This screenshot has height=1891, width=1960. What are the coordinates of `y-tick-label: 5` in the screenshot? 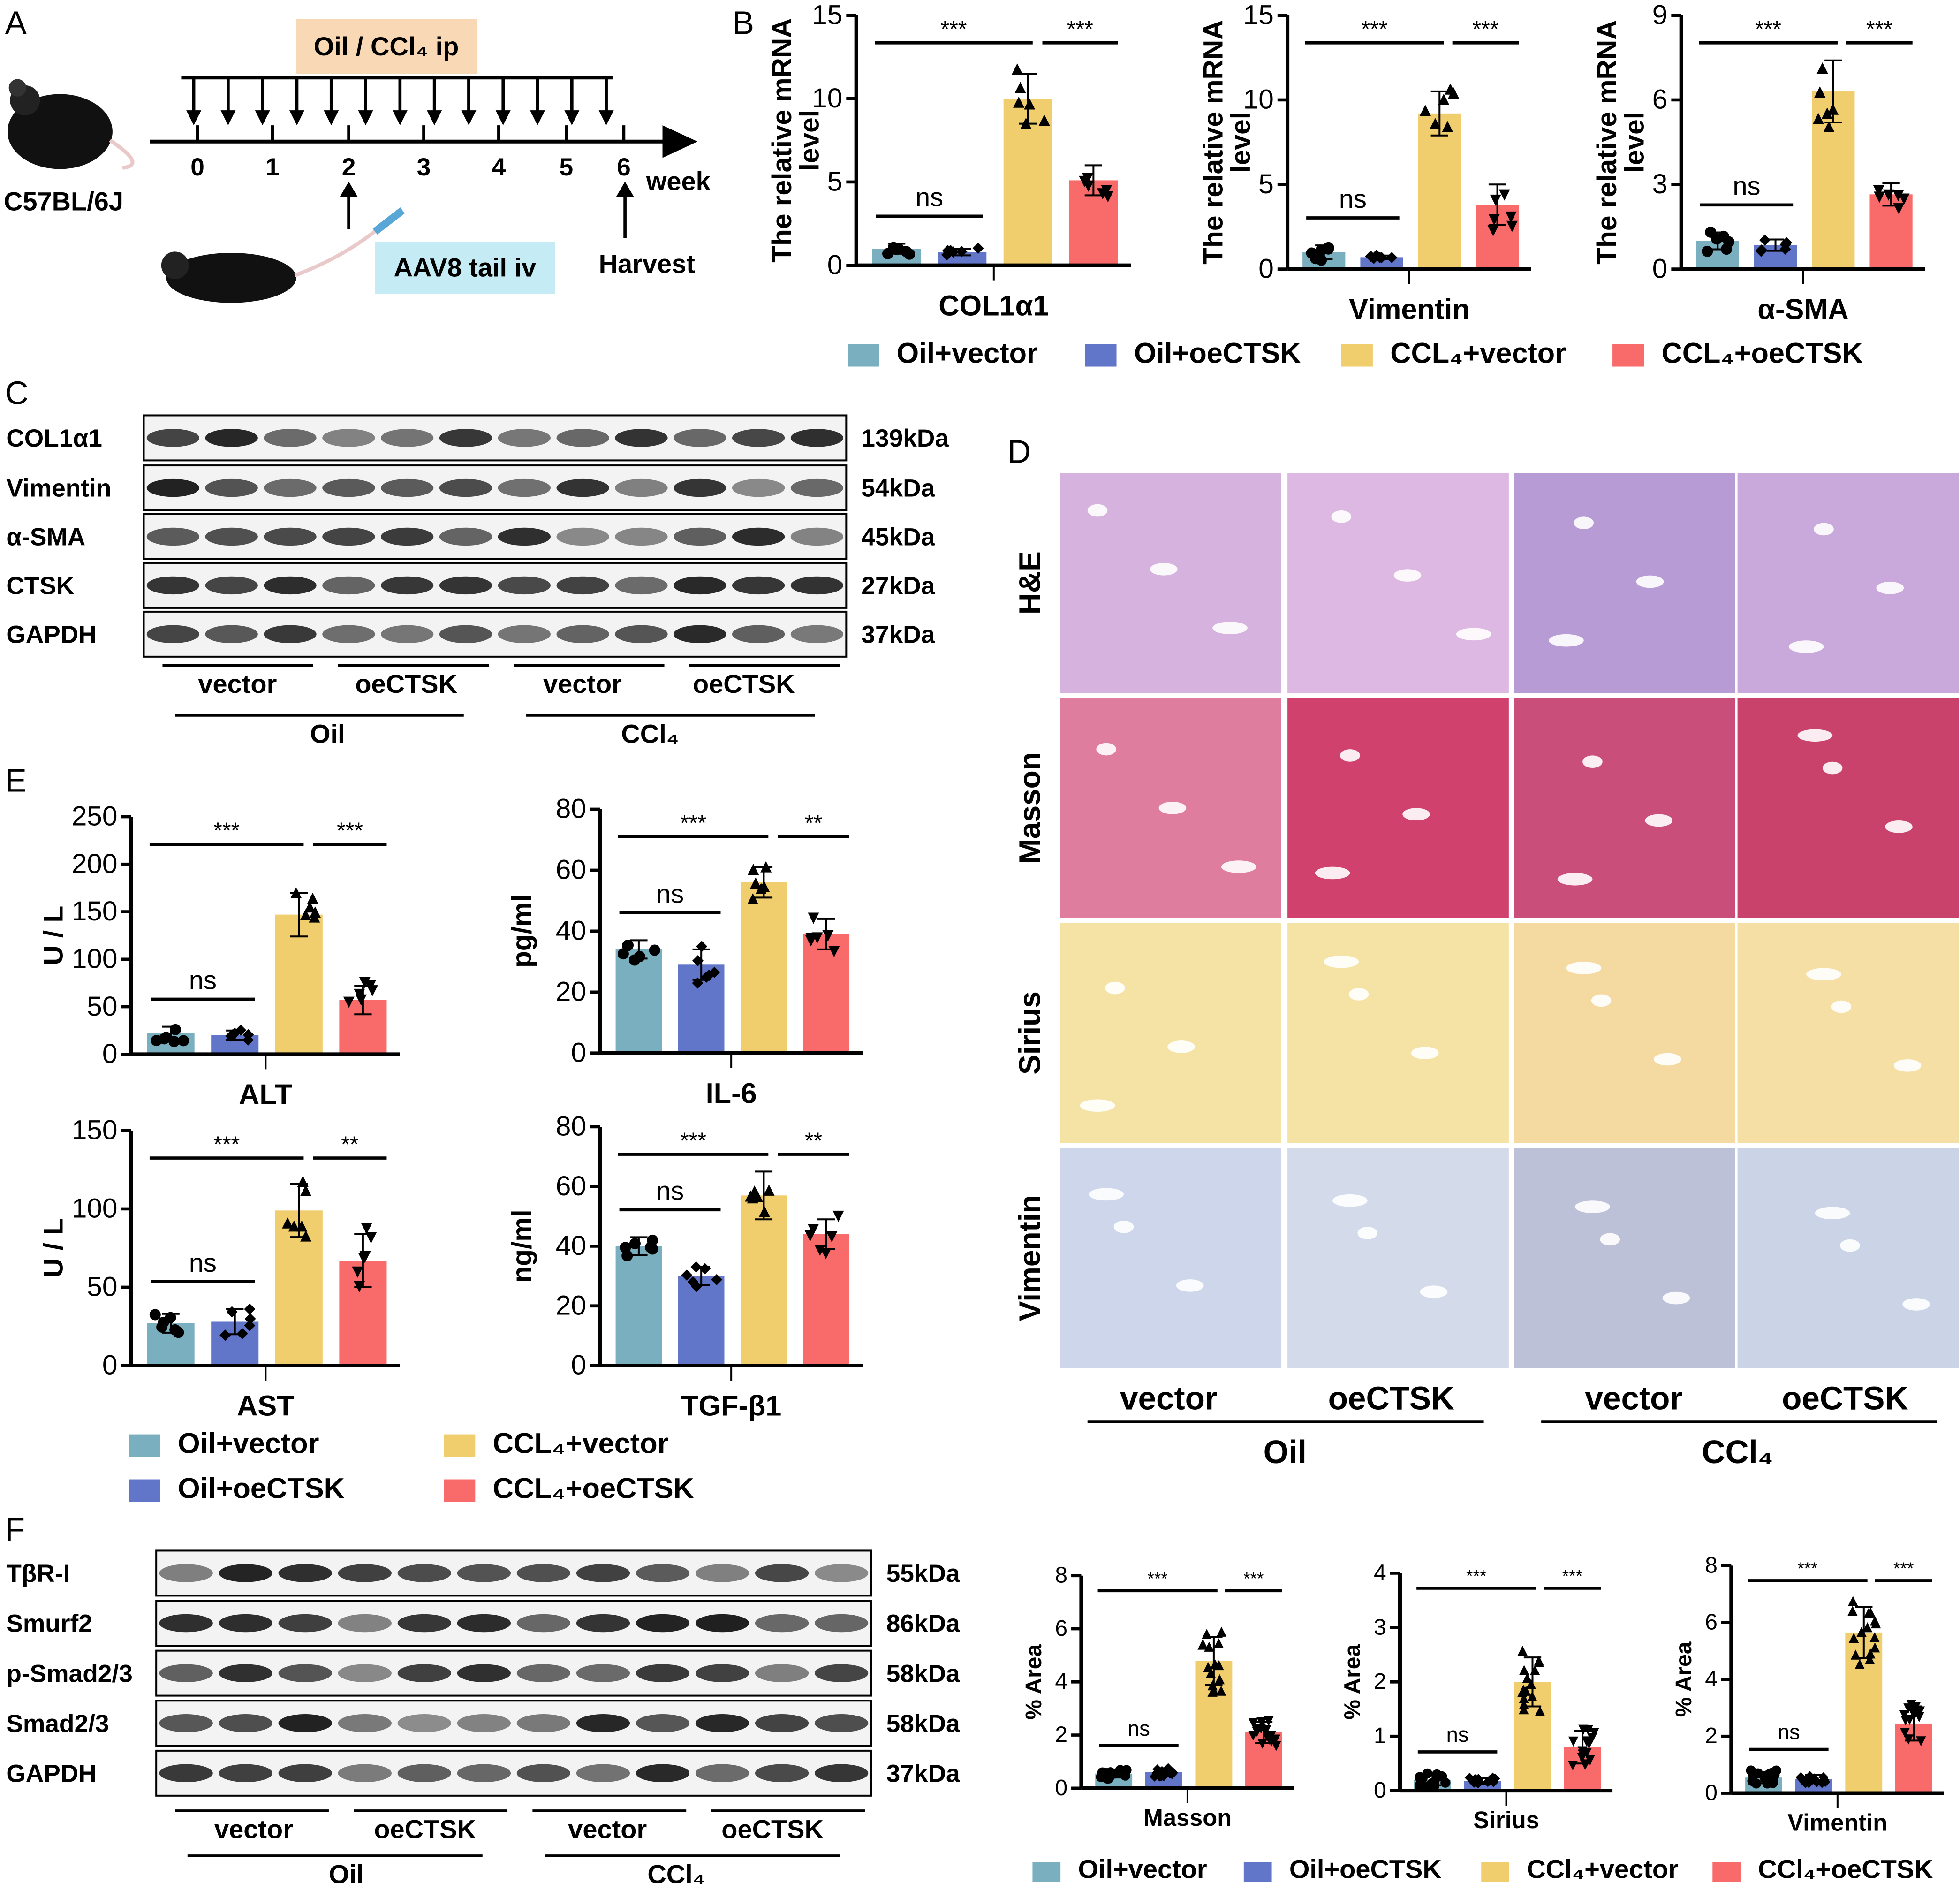 It's located at (1266, 184).